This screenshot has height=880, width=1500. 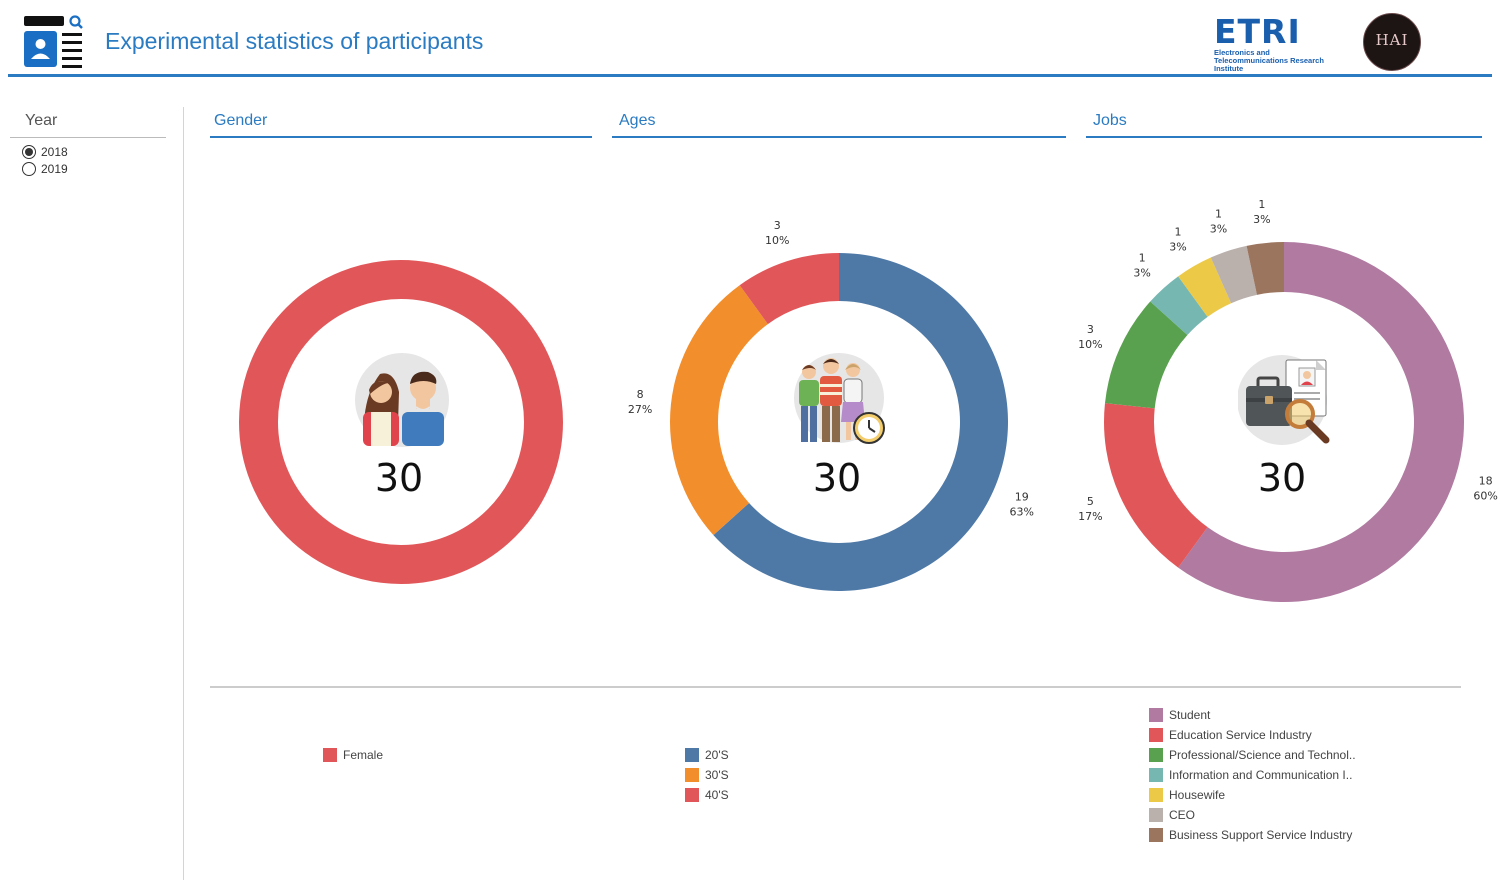 I want to click on ages-section-title: Ages, so click(x=637, y=121).